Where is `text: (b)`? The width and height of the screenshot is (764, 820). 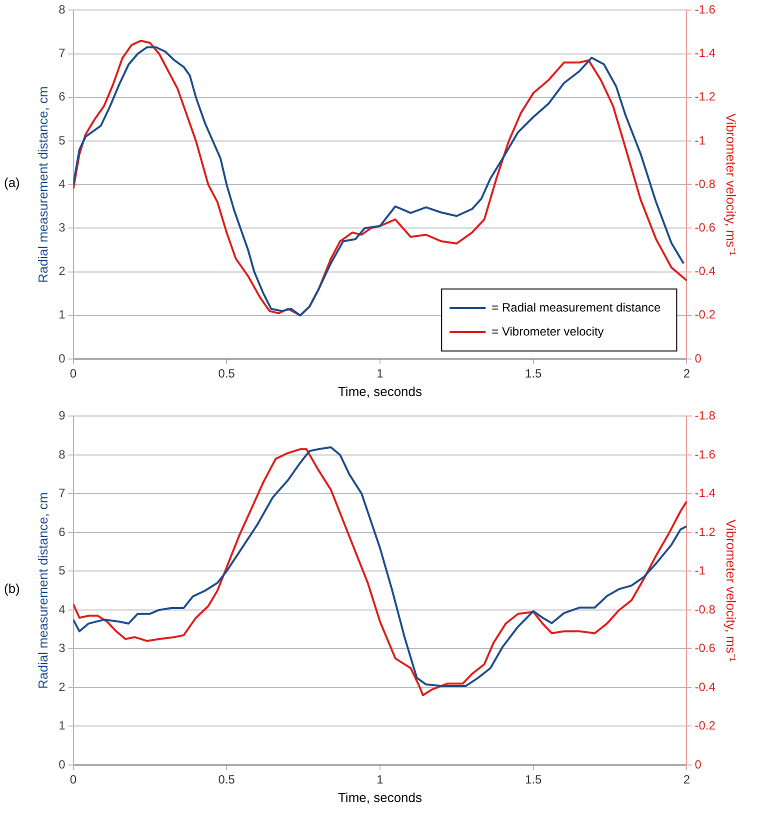 text: (b) is located at coordinates (12, 588).